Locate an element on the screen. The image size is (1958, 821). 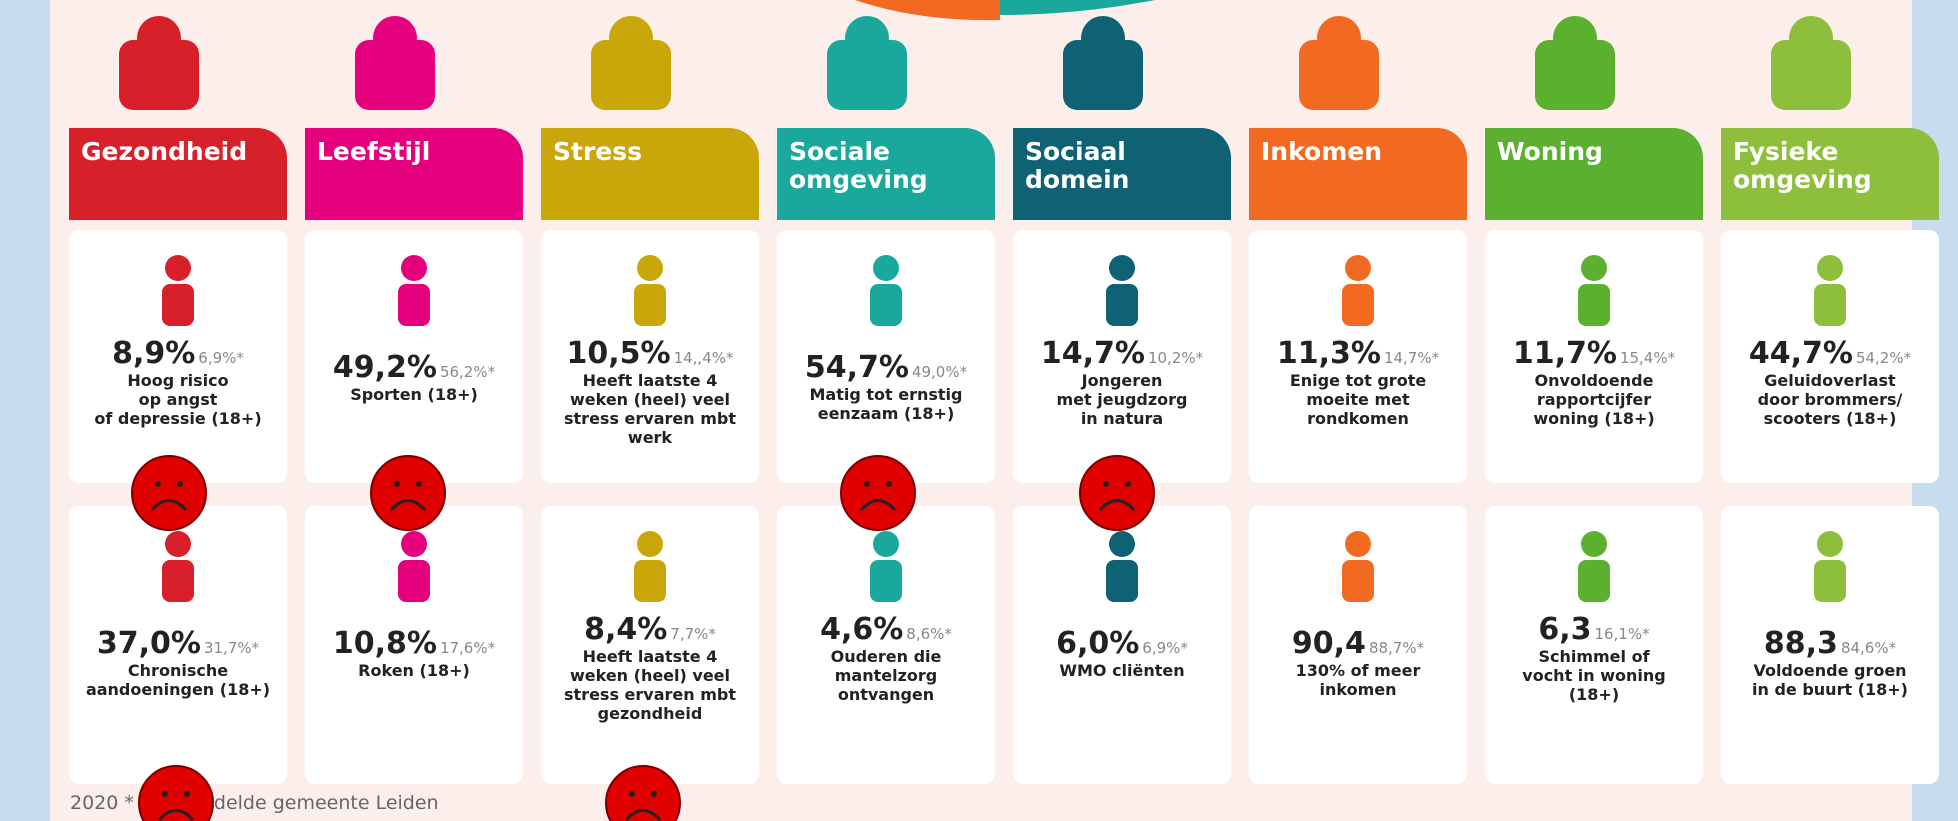
value-line: 10,5% 14,,4%* is located at coordinates (650, 353).